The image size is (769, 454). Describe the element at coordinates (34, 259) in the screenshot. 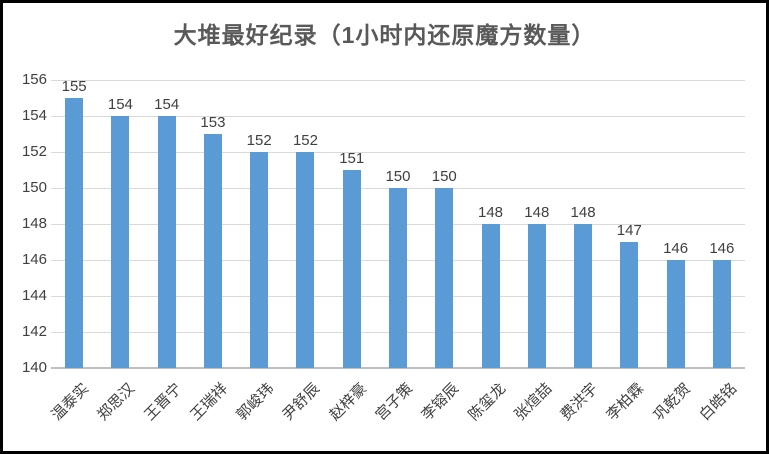

I see `y-axis-tick-label: 146` at that location.